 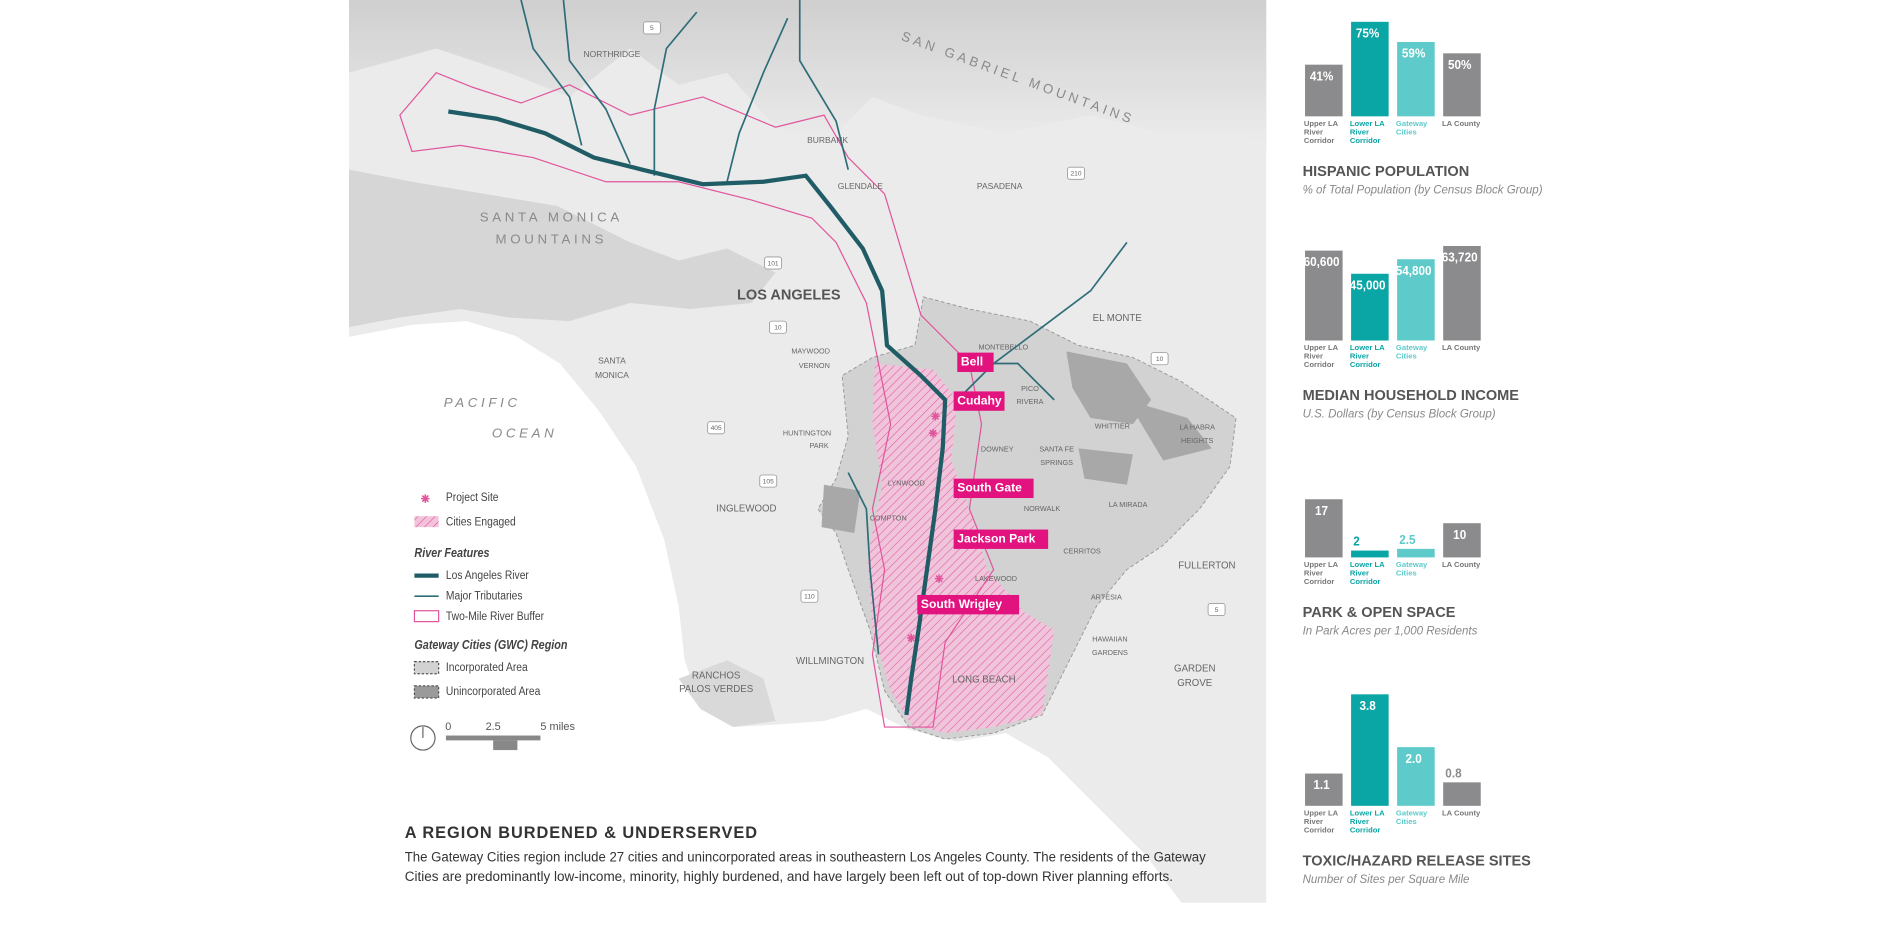 What do you see at coordinates (716, 689) in the screenshot?
I see `place-label: PALOS VERDES` at bounding box center [716, 689].